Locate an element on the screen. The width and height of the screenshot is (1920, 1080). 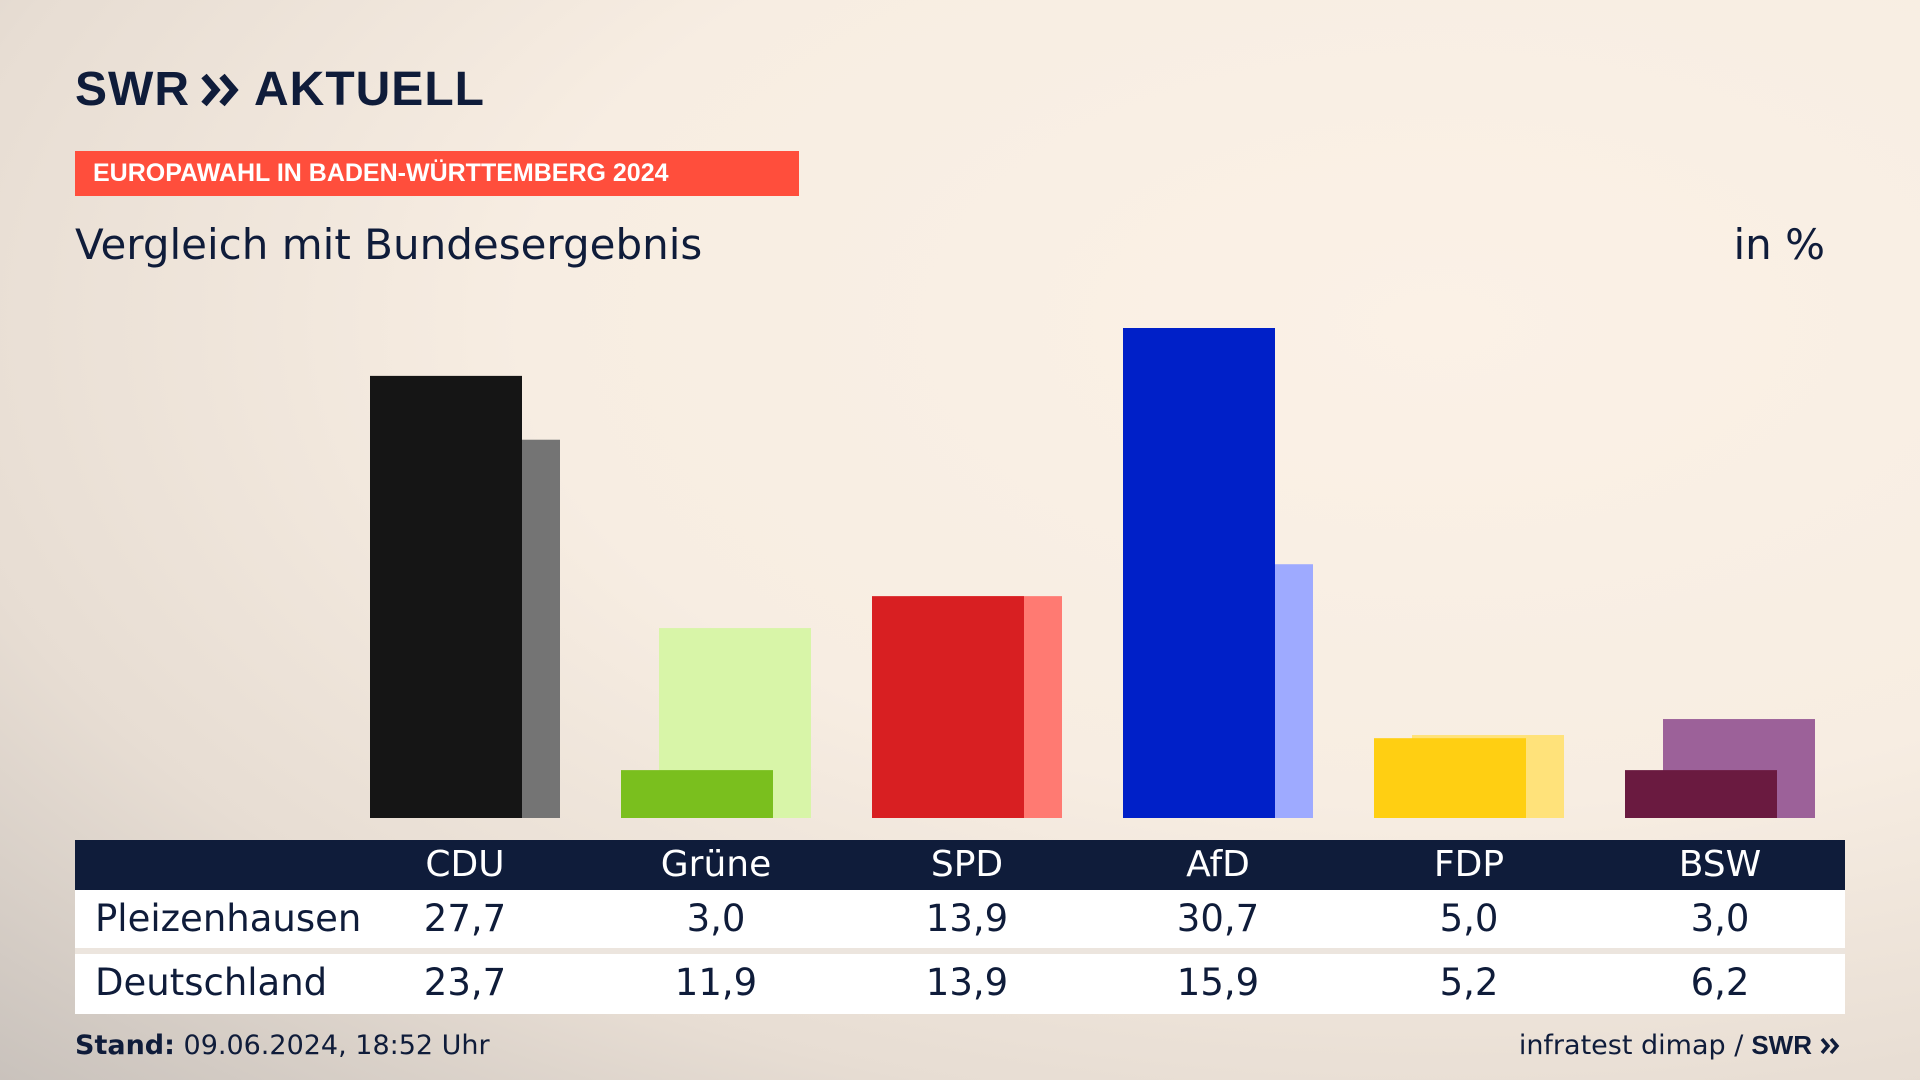
table-header-row: CDU Grüne SPD AfD FDP BSW is located at coordinates (960, 865).